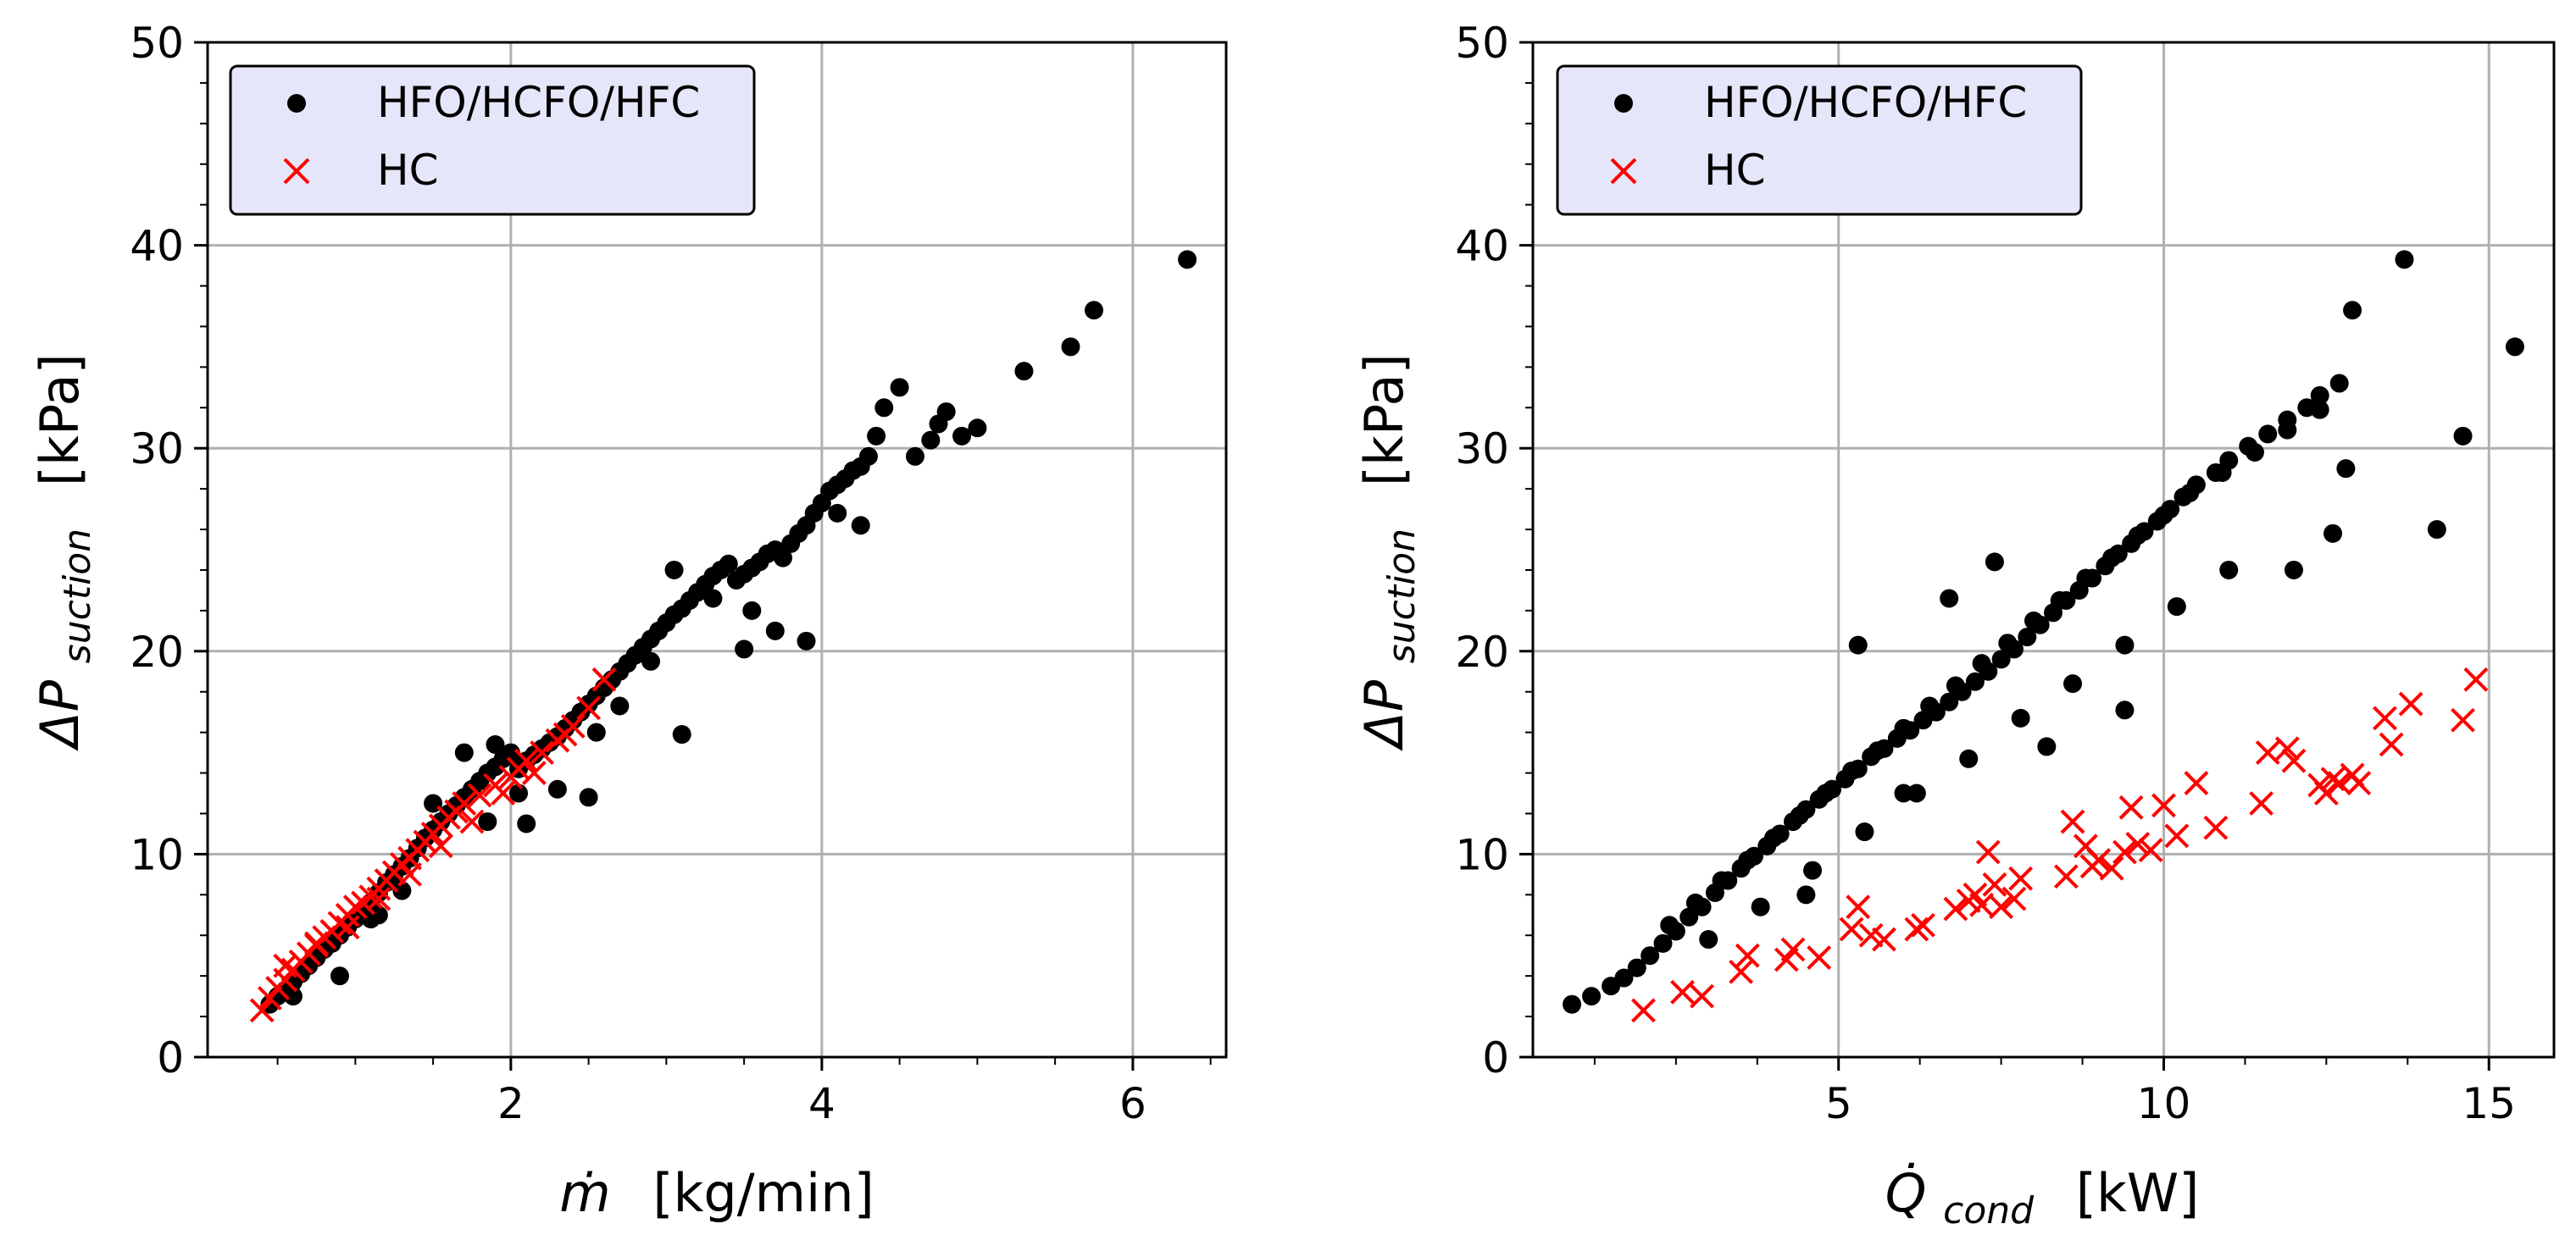 The height and width of the screenshot is (1257, 2576). What do you see at coordinates (1390, 551) in the screenshot?
I see `right-y-axis-label: ΔP suction [kPa]` at bounding box center [1390, 551].